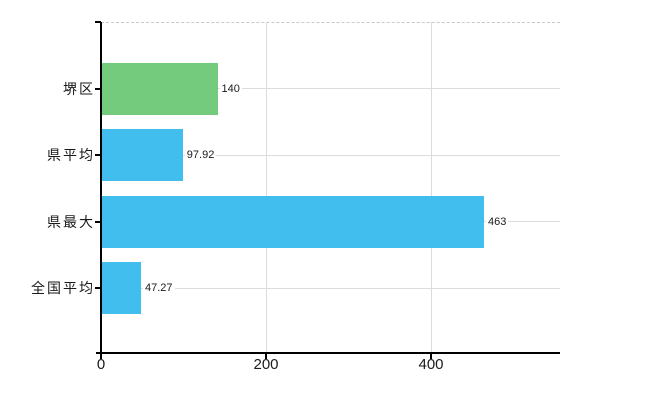 The image size is (650, 400). Describe the element at coordinates (71, 155) in the screenshot. I see `category-label: 県平均` at that location.